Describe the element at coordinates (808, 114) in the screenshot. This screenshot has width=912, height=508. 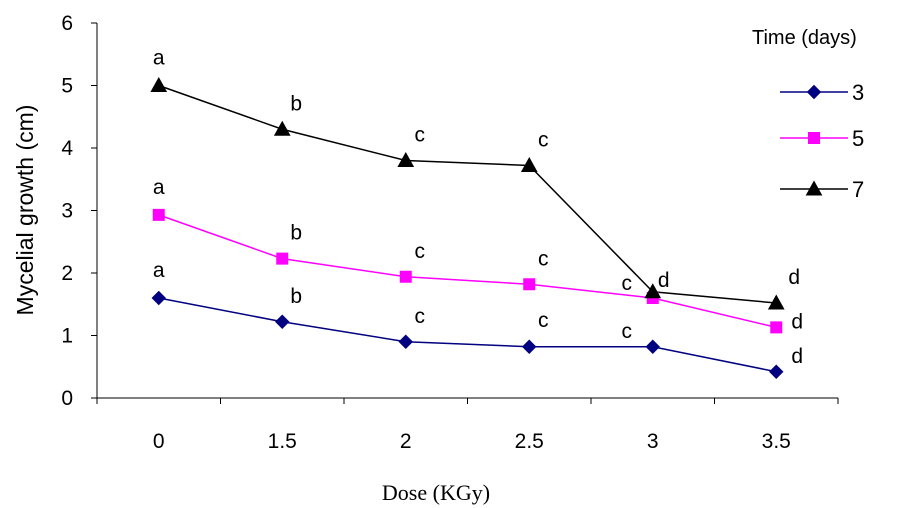
I see `legend: Time (days) 3 5 7` at that location.